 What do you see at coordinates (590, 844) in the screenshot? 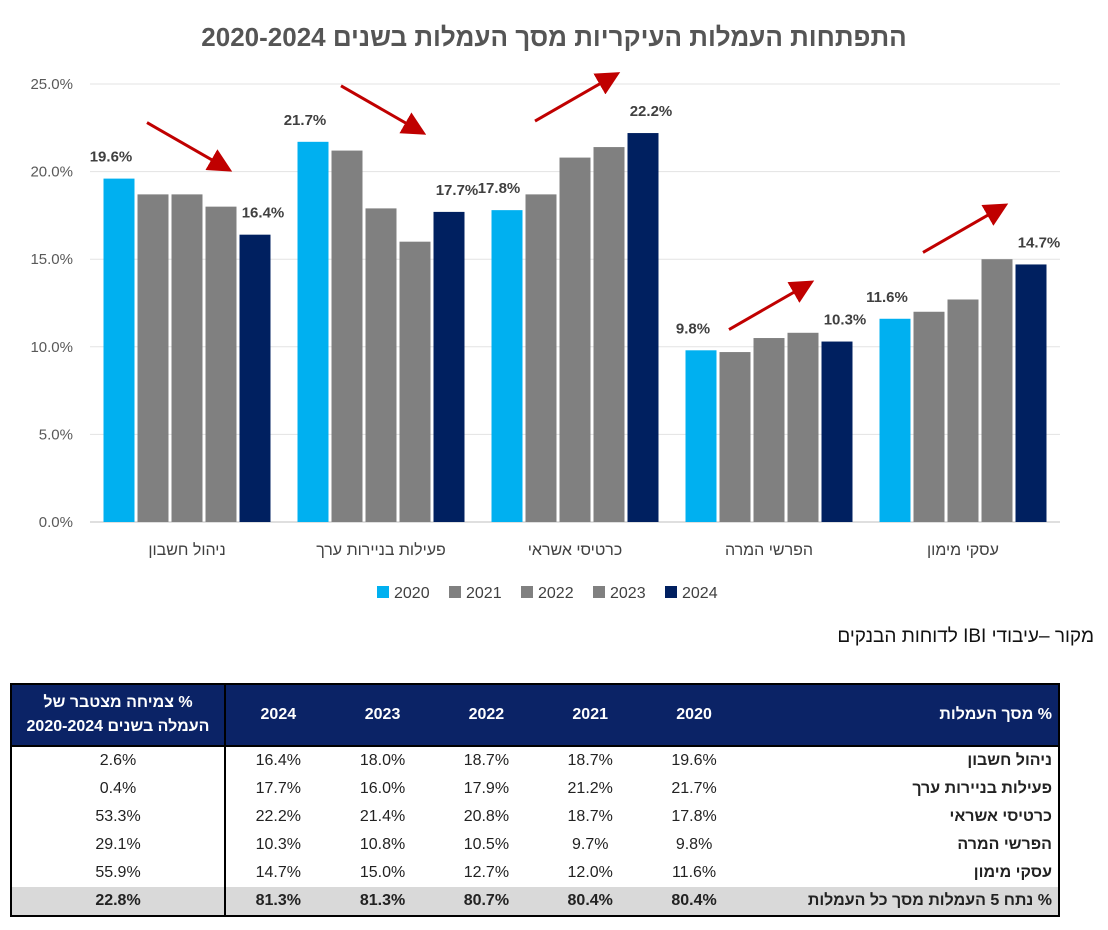
I see `value-cell: 9.7%` at bounding box center [590, 844].